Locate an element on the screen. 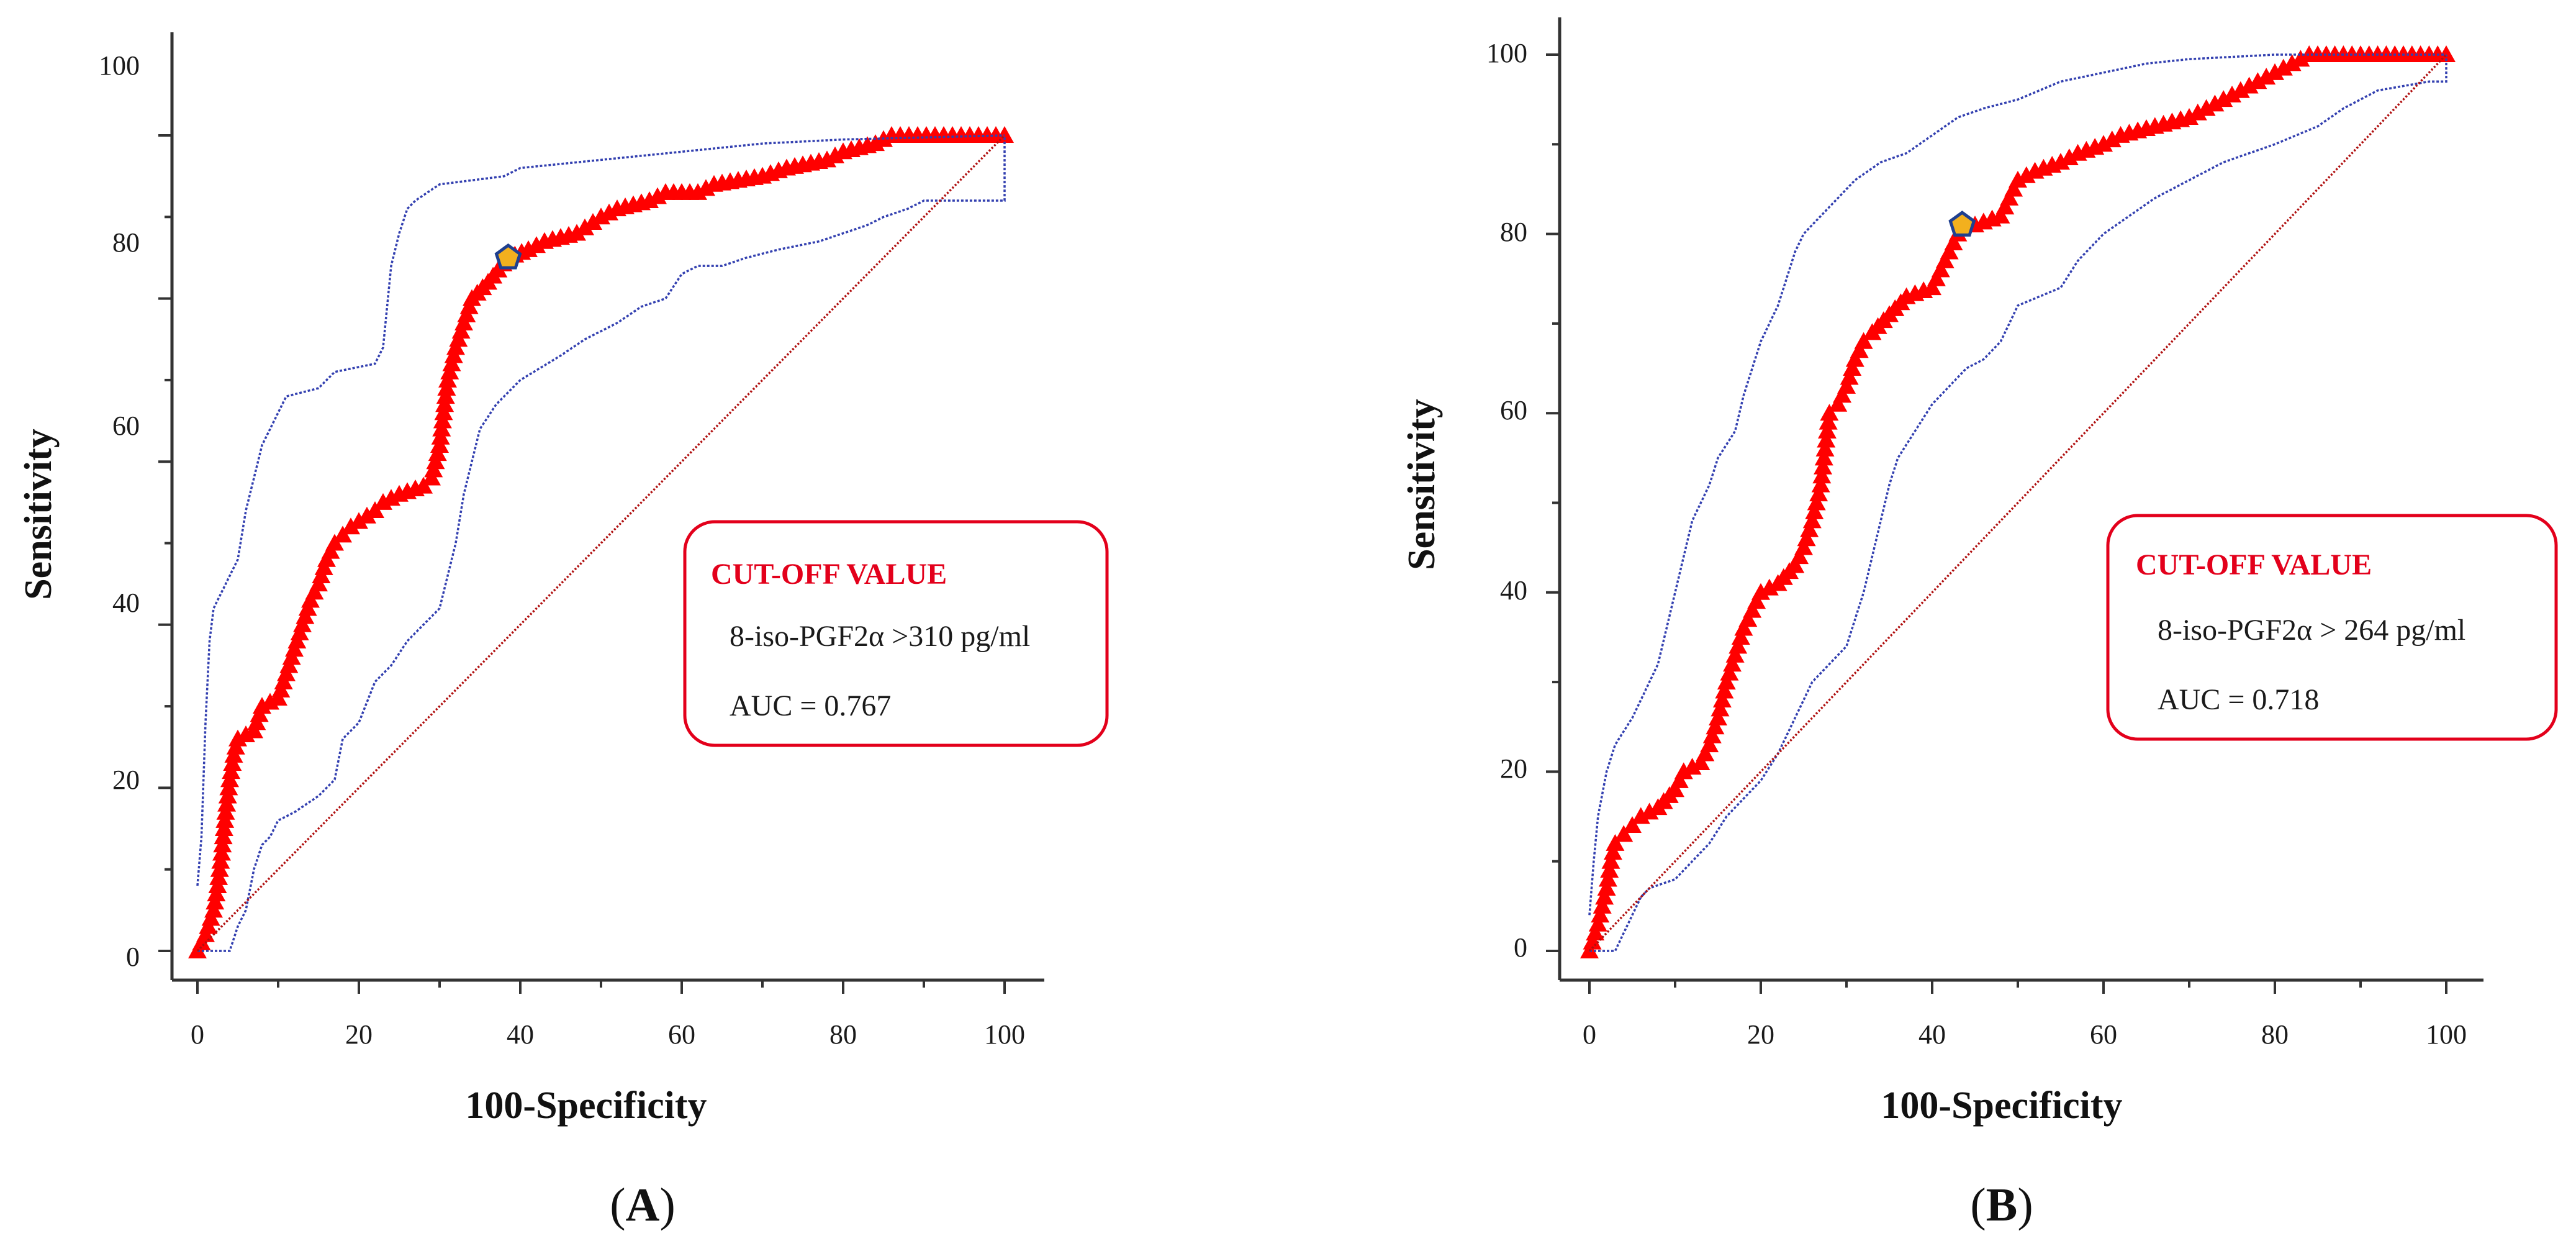 The width and height of the screenshot is (2576, 1241). panel-a-y-axis-title: Sensitivity is located at coordinates (38, 514).